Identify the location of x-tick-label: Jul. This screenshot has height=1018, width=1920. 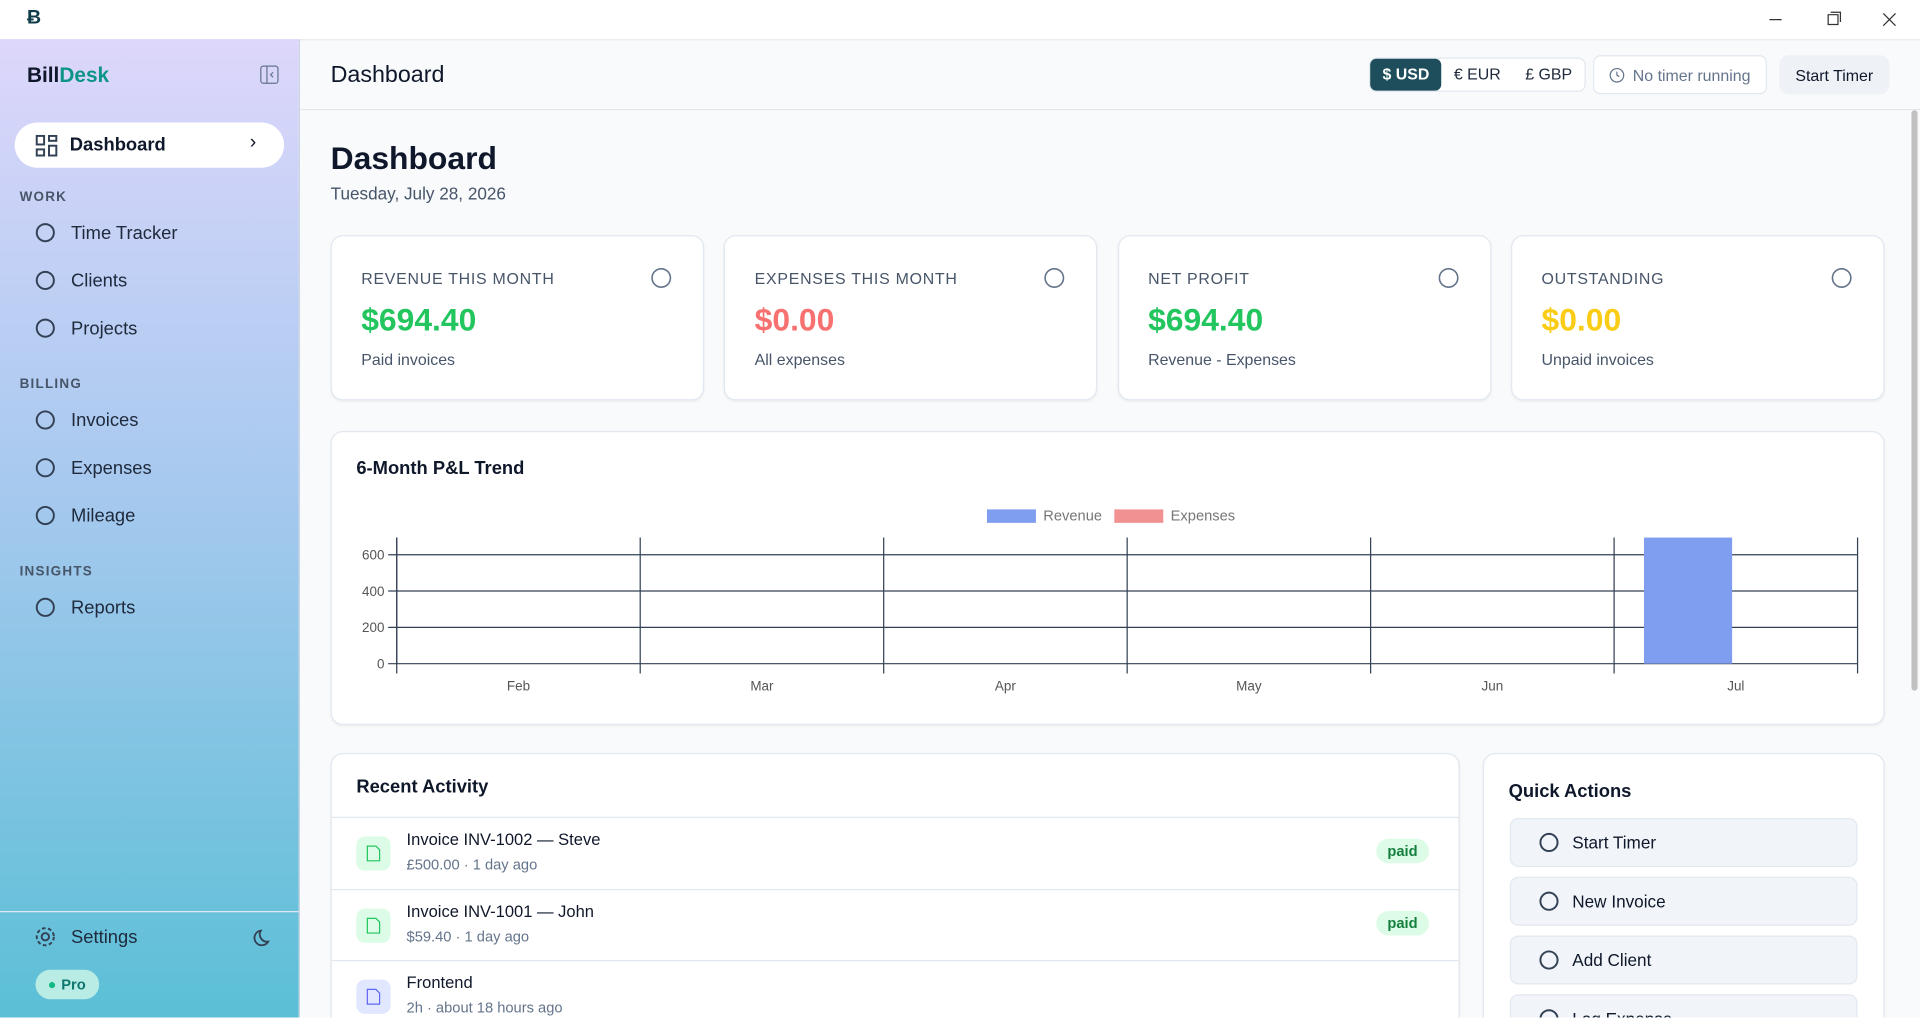
(1735, 686).